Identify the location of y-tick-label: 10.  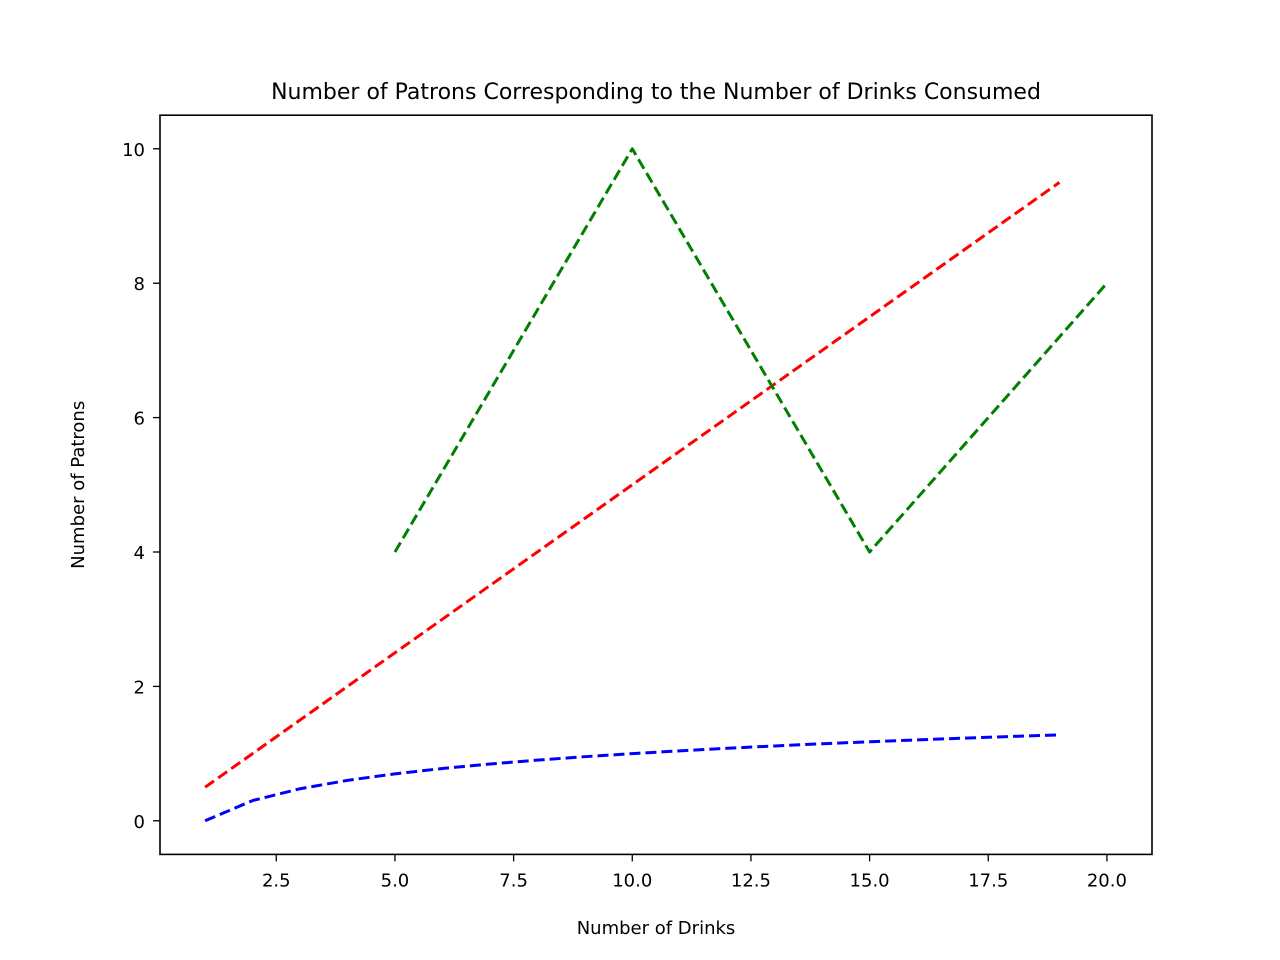
(133, 150).